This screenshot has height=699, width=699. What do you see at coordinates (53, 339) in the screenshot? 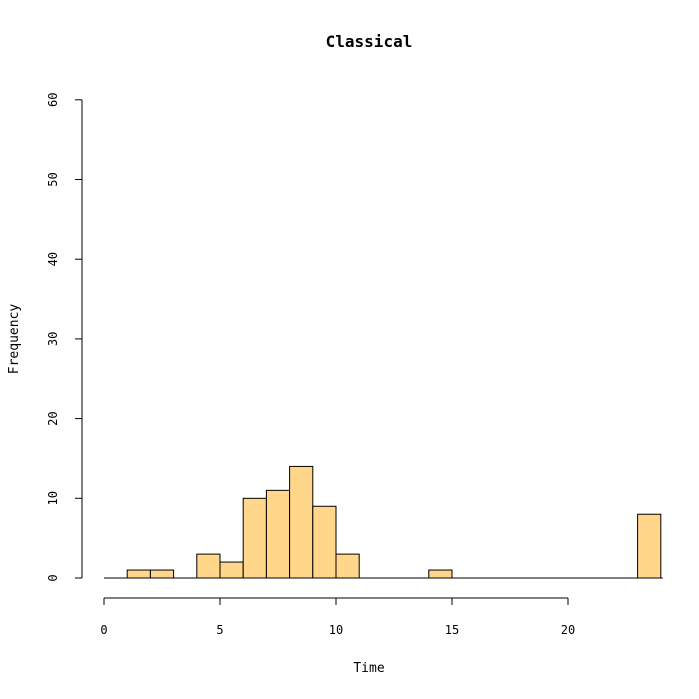
I see `y-tick-label: 30` at bounding box center [53, 339].